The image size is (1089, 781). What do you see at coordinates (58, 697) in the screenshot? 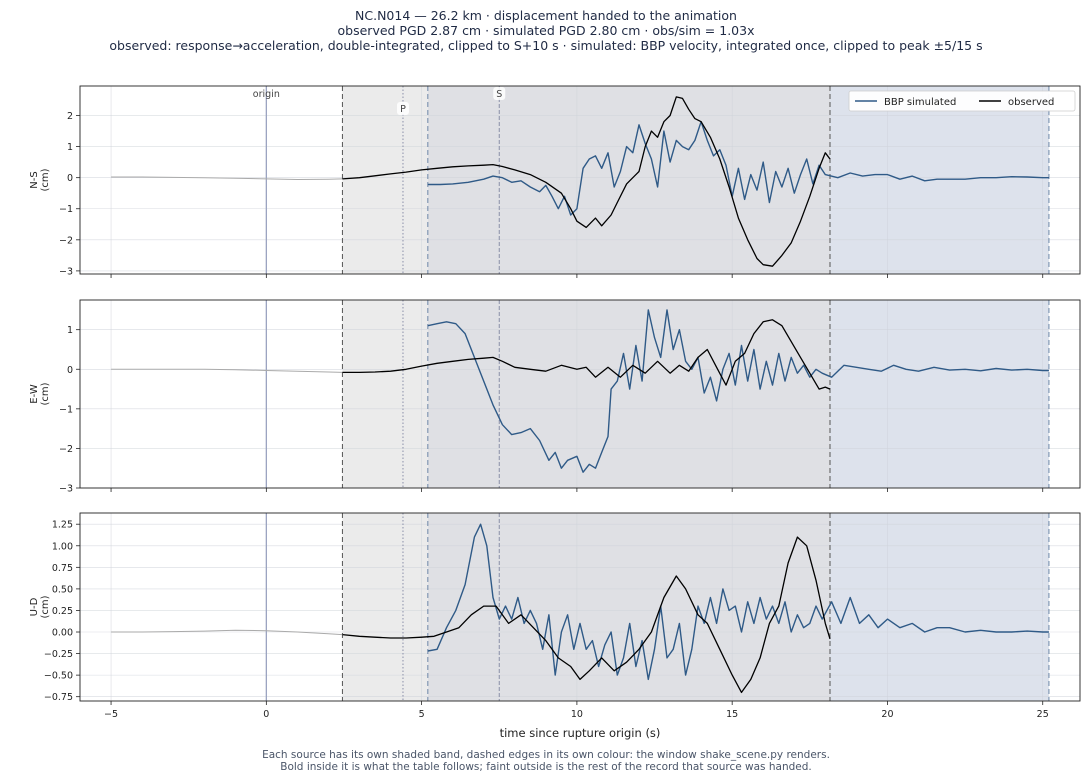
I see `y-tick-label: −0.75` at bounding box center [58, 697].